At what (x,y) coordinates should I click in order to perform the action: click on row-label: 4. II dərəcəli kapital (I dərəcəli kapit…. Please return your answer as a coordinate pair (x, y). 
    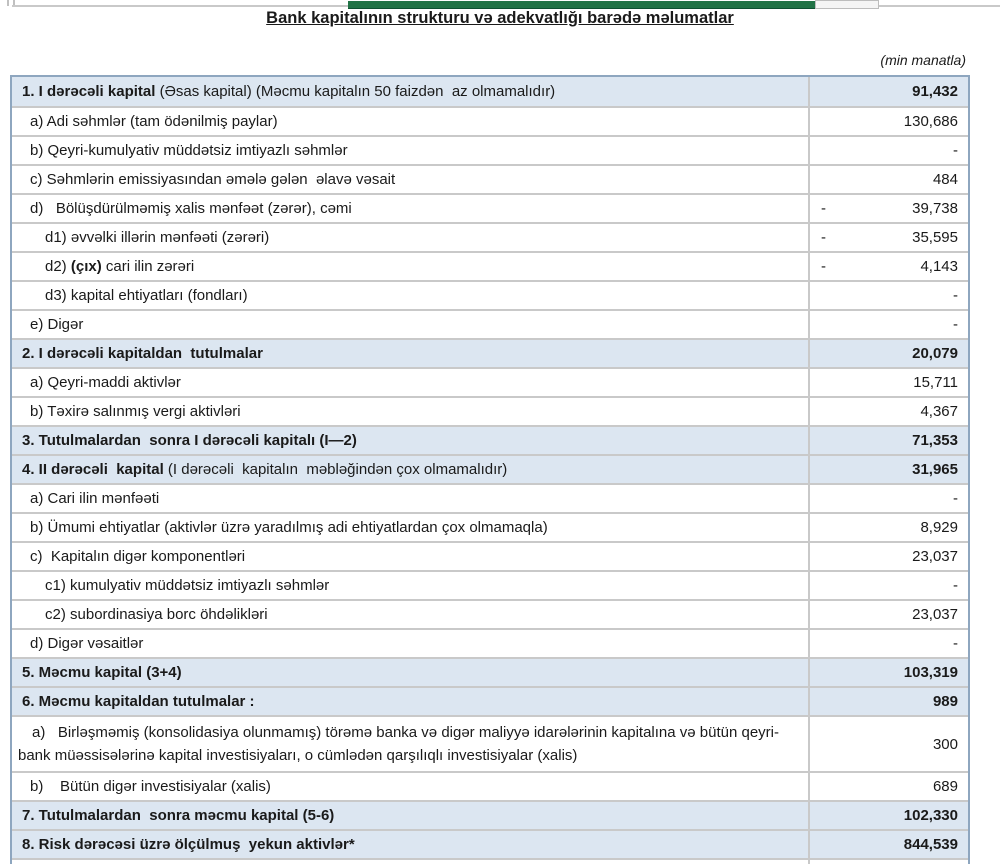
    Looking at the image, I should click on (411, 469).